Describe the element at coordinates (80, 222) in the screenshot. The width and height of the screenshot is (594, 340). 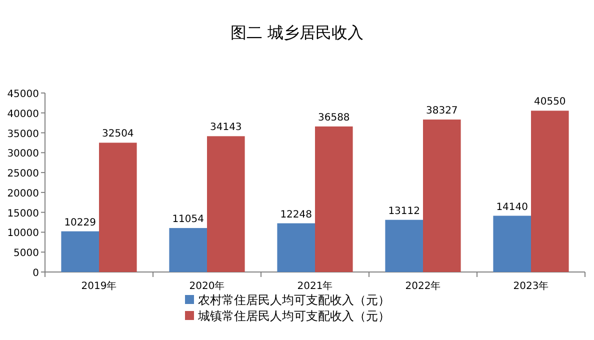
I see `data-label: 10229` at that location.